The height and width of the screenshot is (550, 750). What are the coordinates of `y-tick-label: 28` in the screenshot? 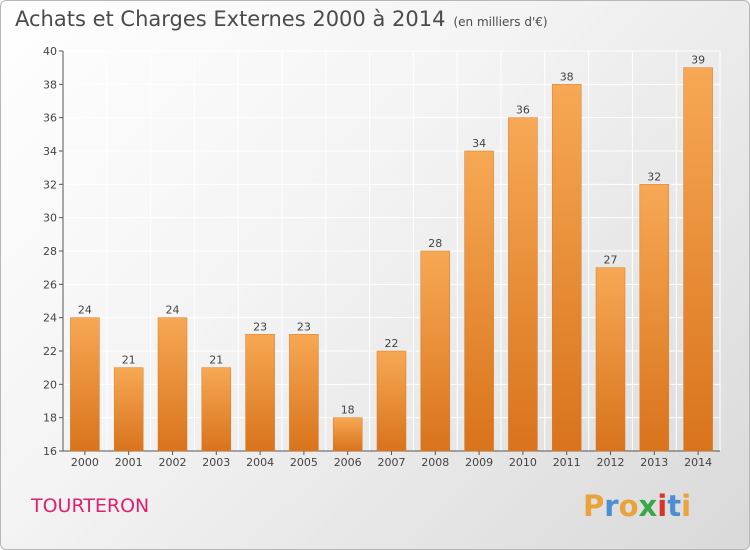 It's located at (50, 251).